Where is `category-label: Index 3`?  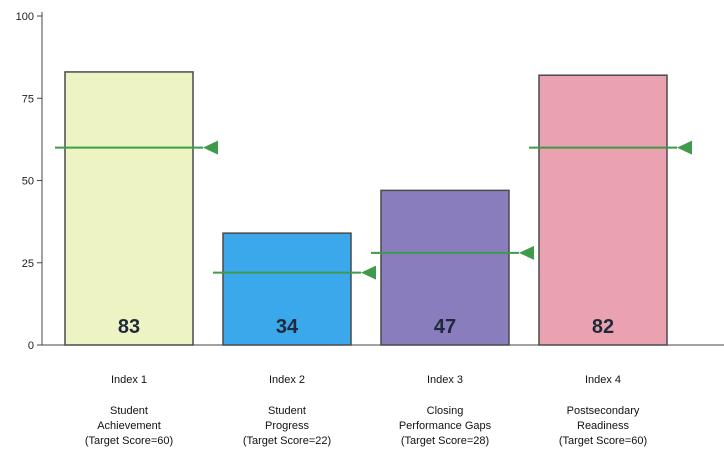
category-label: Index 3 is located at coordinates (445, 380).